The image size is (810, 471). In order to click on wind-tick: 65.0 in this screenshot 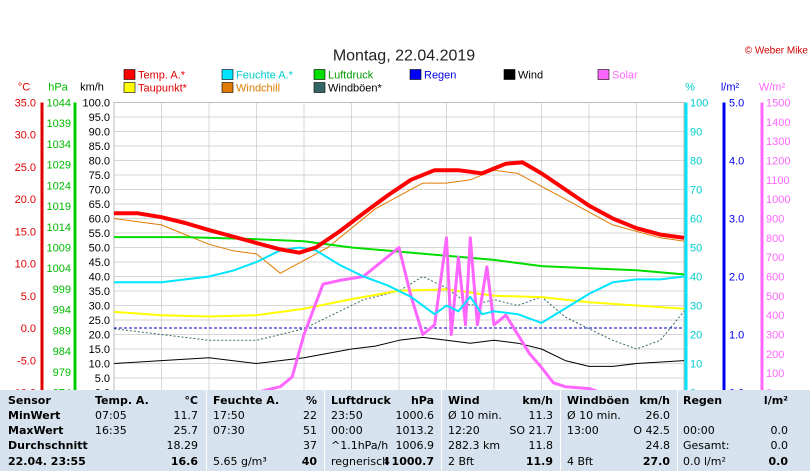, I will do `click(99, 205)`.